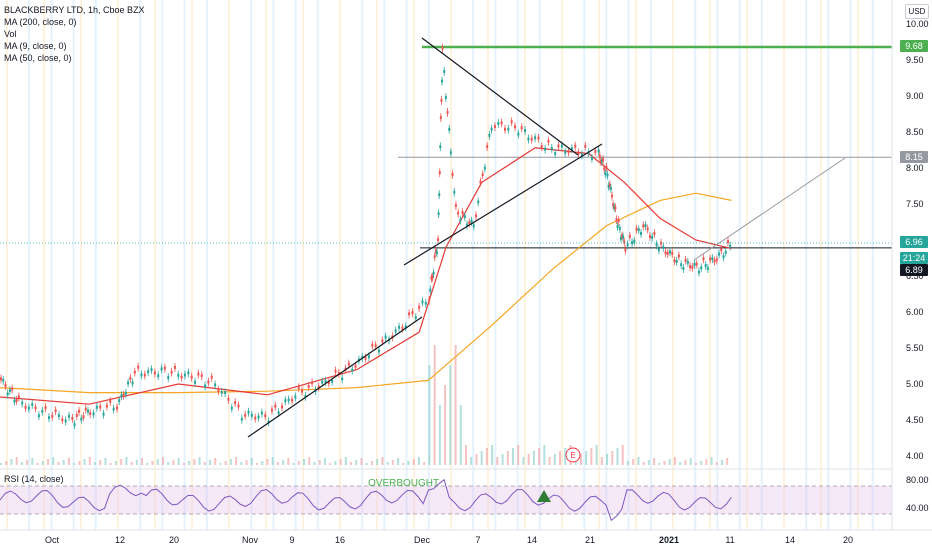  Describe the element at coordinates (250, 540) in the screenshot. I see `x-tick-label: Nov` at that location.